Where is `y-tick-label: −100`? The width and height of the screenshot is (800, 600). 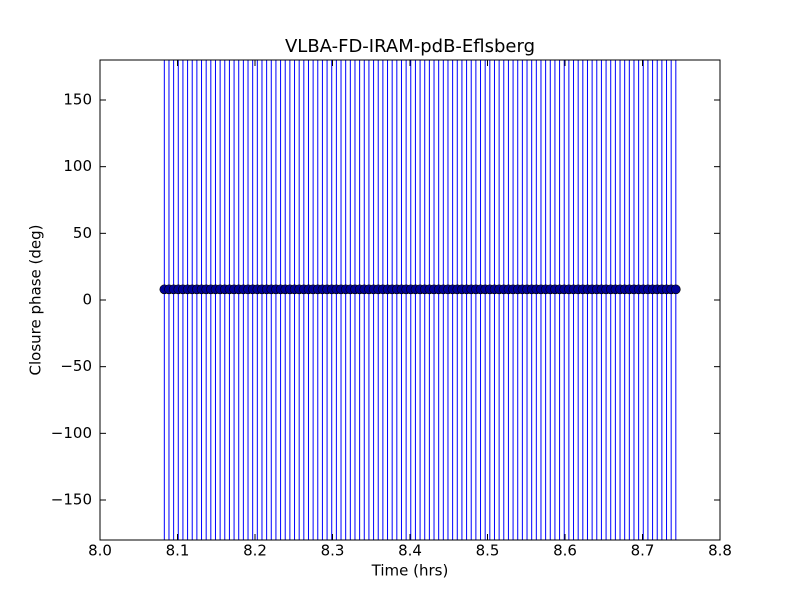 y-tick-label: −100 is located at coordinates (71, 433).